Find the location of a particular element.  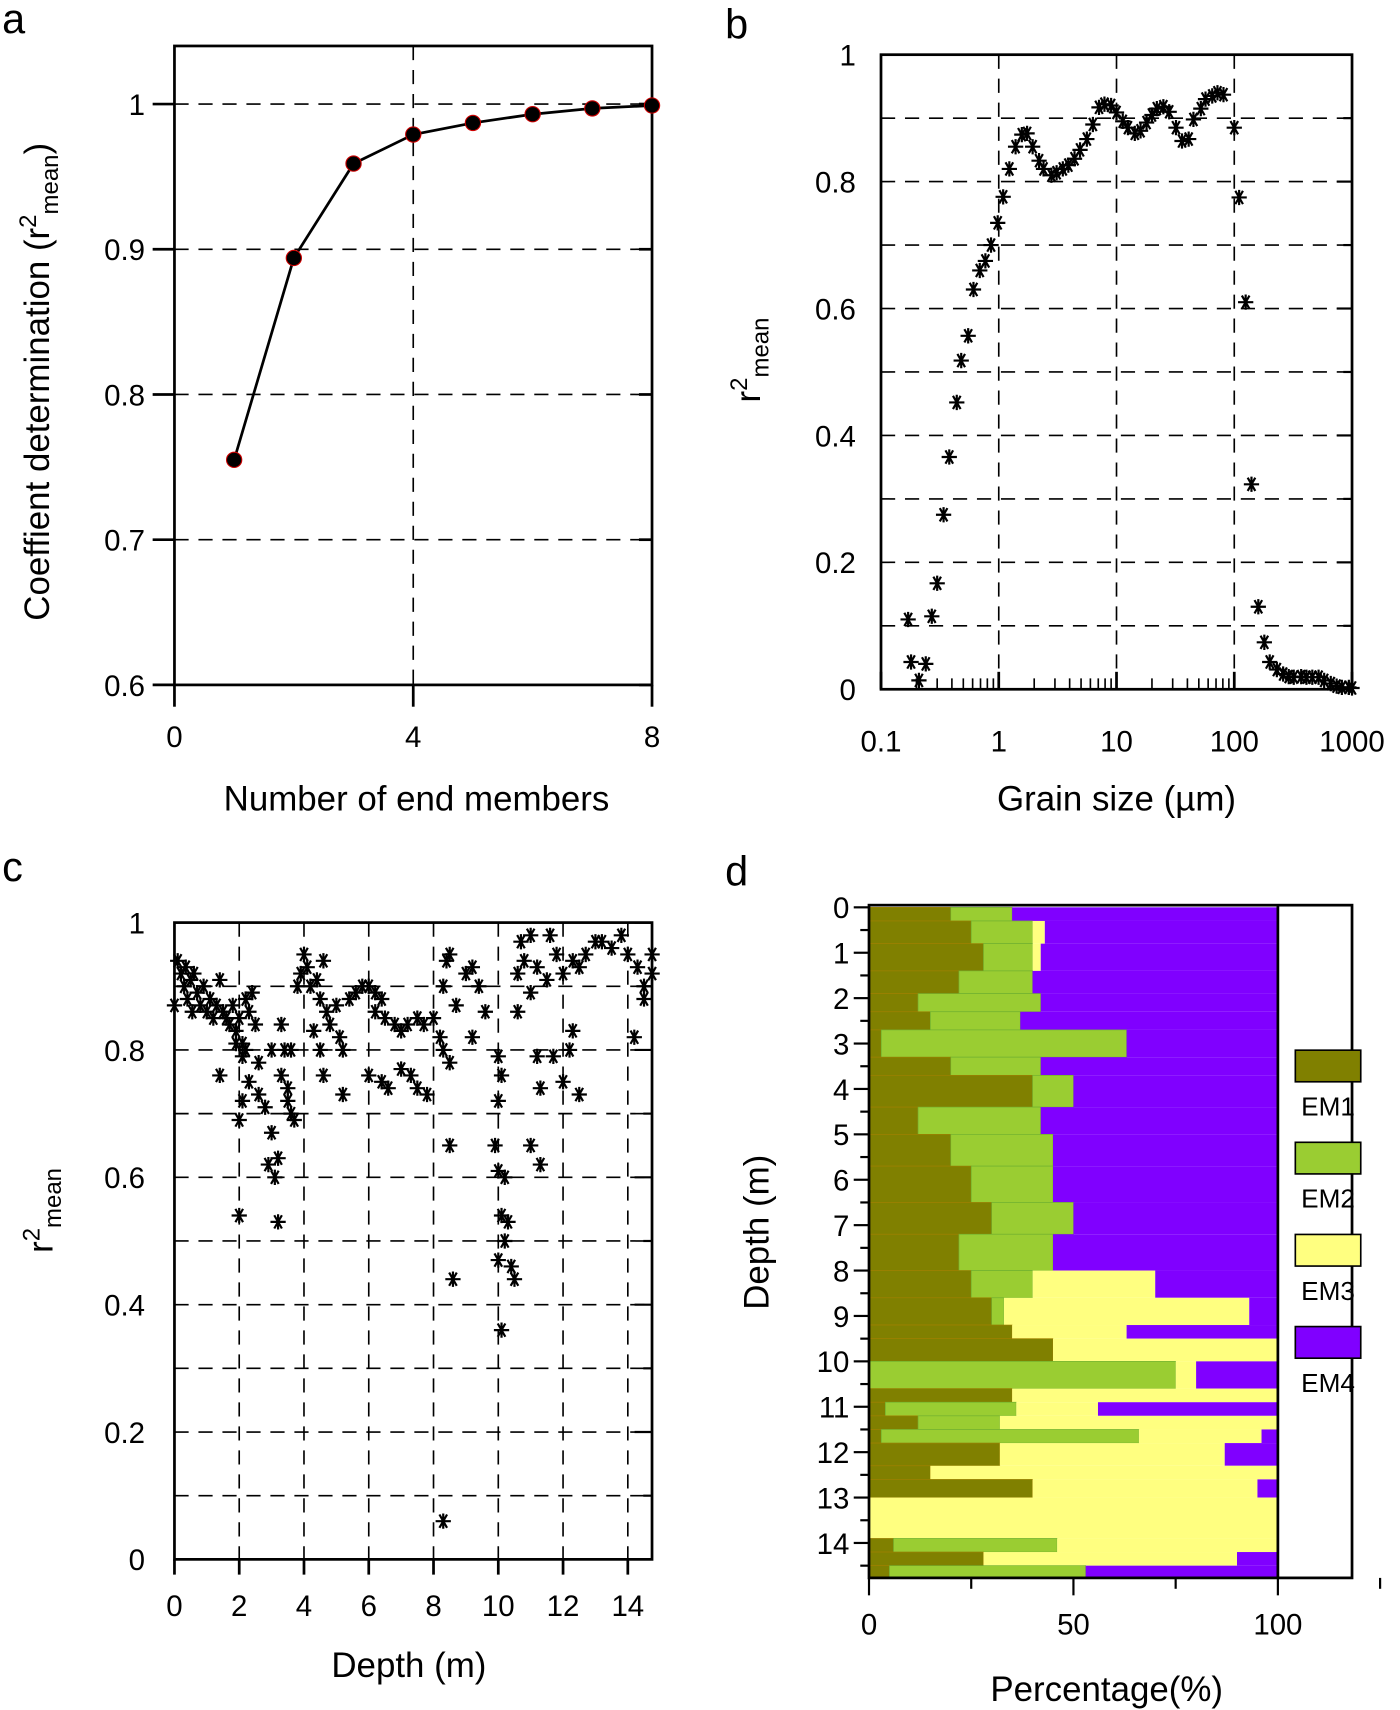

panel-b-xlabel: Grain size (µm) is located at coordinates (1116, 798).